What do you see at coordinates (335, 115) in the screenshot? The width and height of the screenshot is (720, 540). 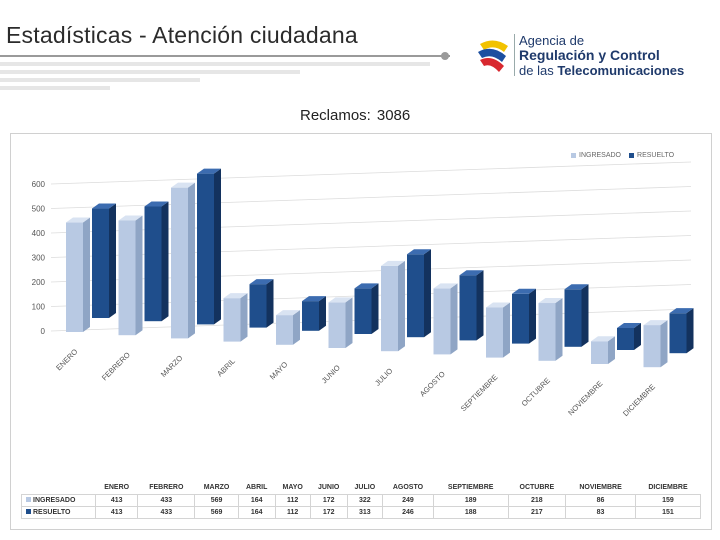 I see `claims-label: Reclamos:` at bounding box center [335, 115].